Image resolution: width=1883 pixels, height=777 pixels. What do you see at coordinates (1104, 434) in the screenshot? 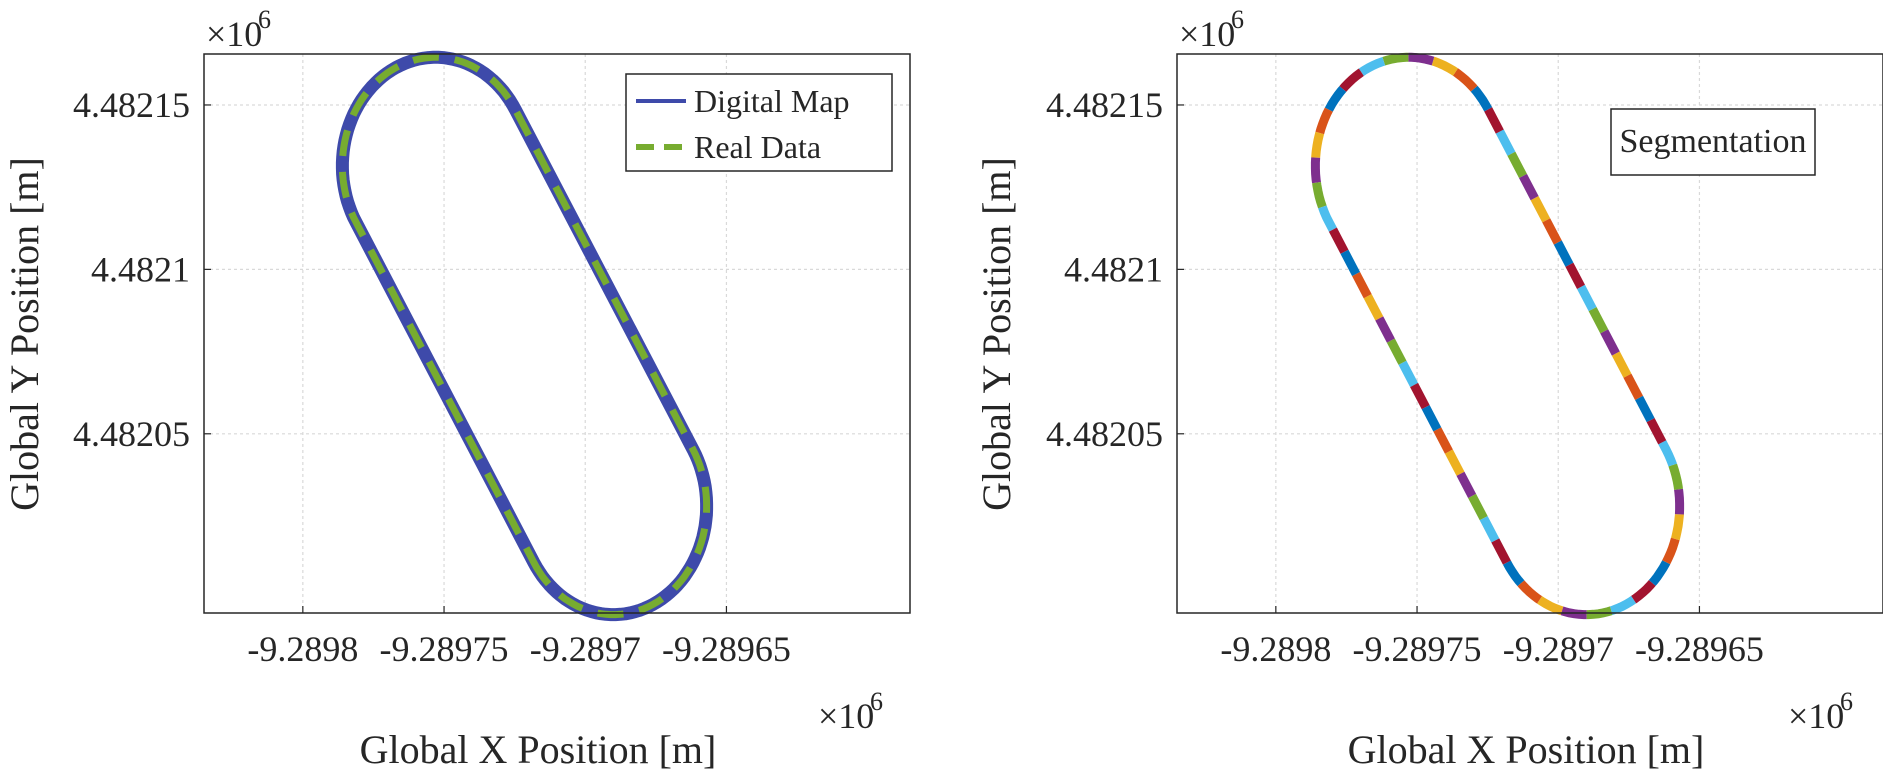
I see `right-y-tick-label: 4.48205` at bounding box center [1104, 434].